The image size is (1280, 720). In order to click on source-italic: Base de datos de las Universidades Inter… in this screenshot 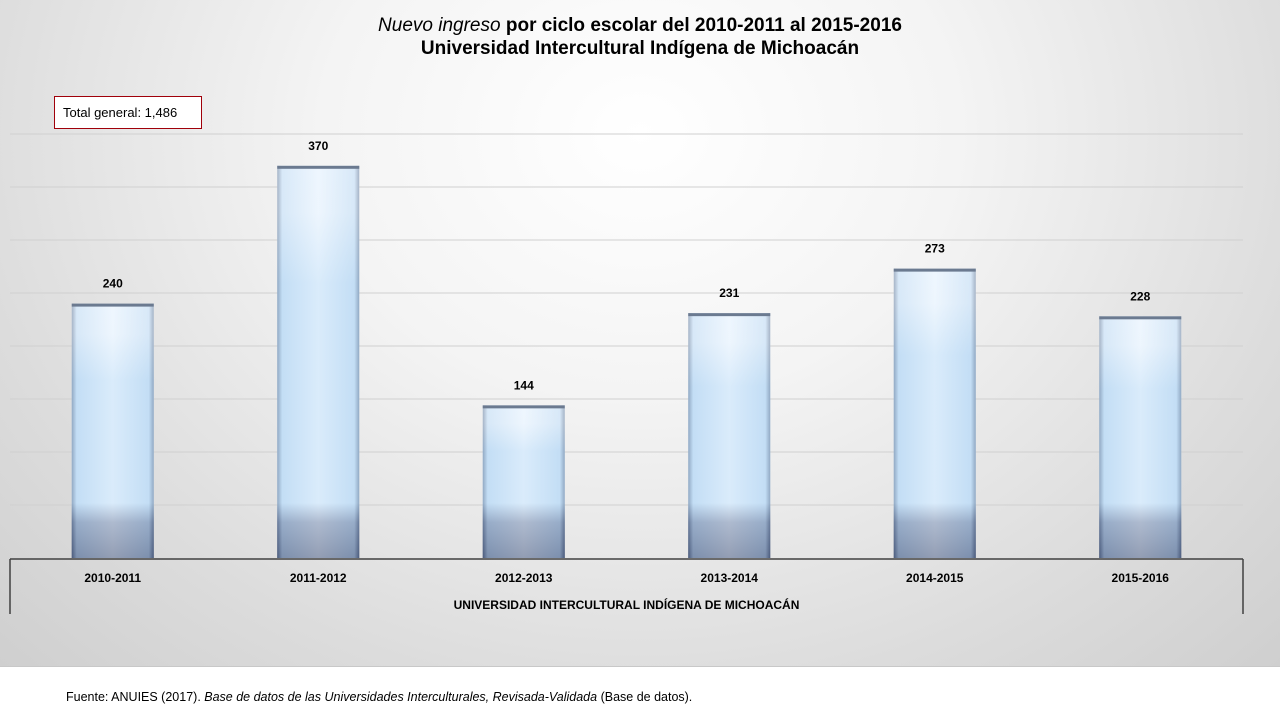, I will do `click(401, 697)`.